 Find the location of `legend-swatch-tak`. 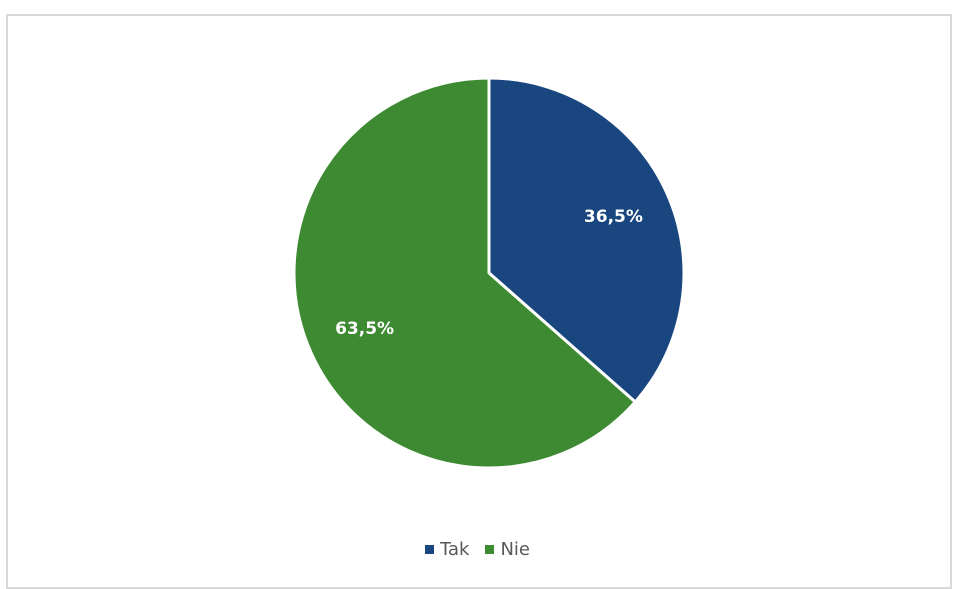

legend-swatch-tak is located at coordinates (429, 549).